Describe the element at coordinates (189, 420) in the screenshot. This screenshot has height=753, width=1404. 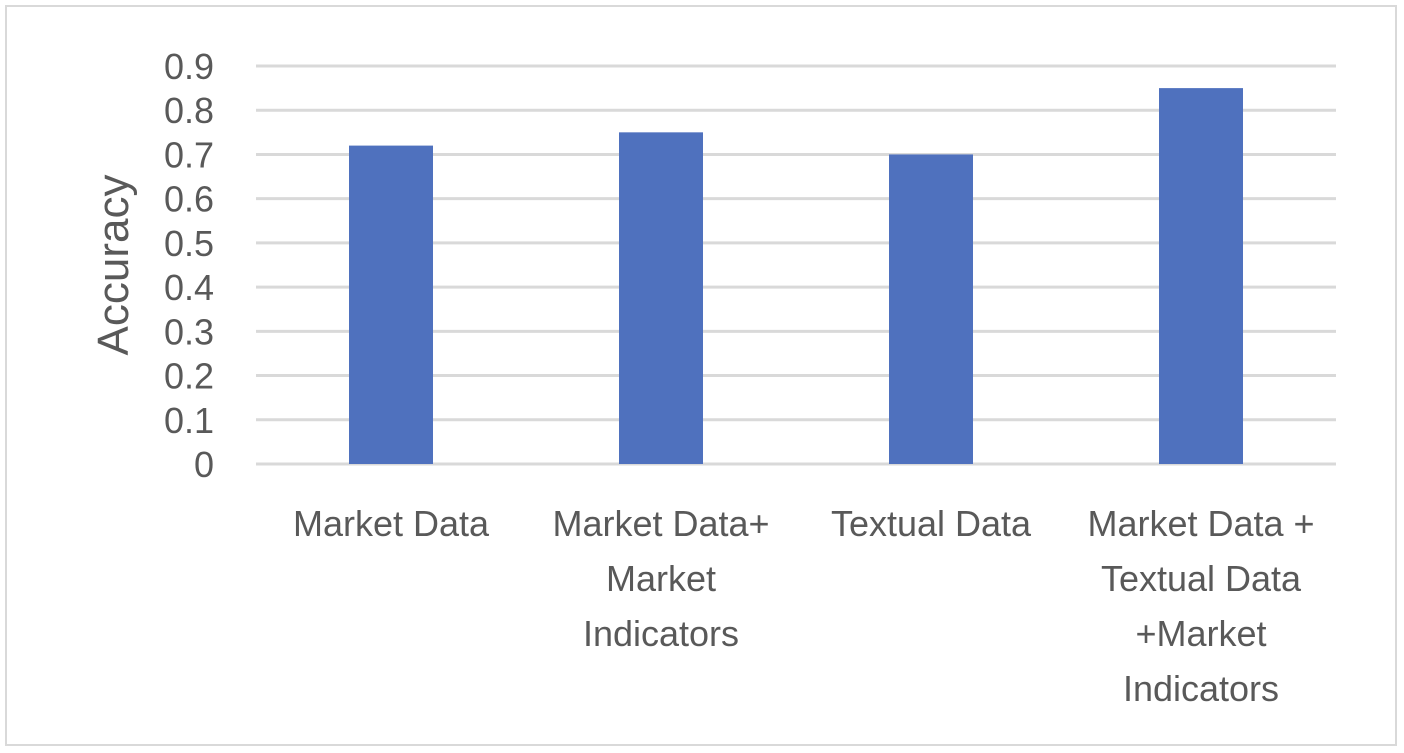
I see `y-tick-label: 0.1` at that location.